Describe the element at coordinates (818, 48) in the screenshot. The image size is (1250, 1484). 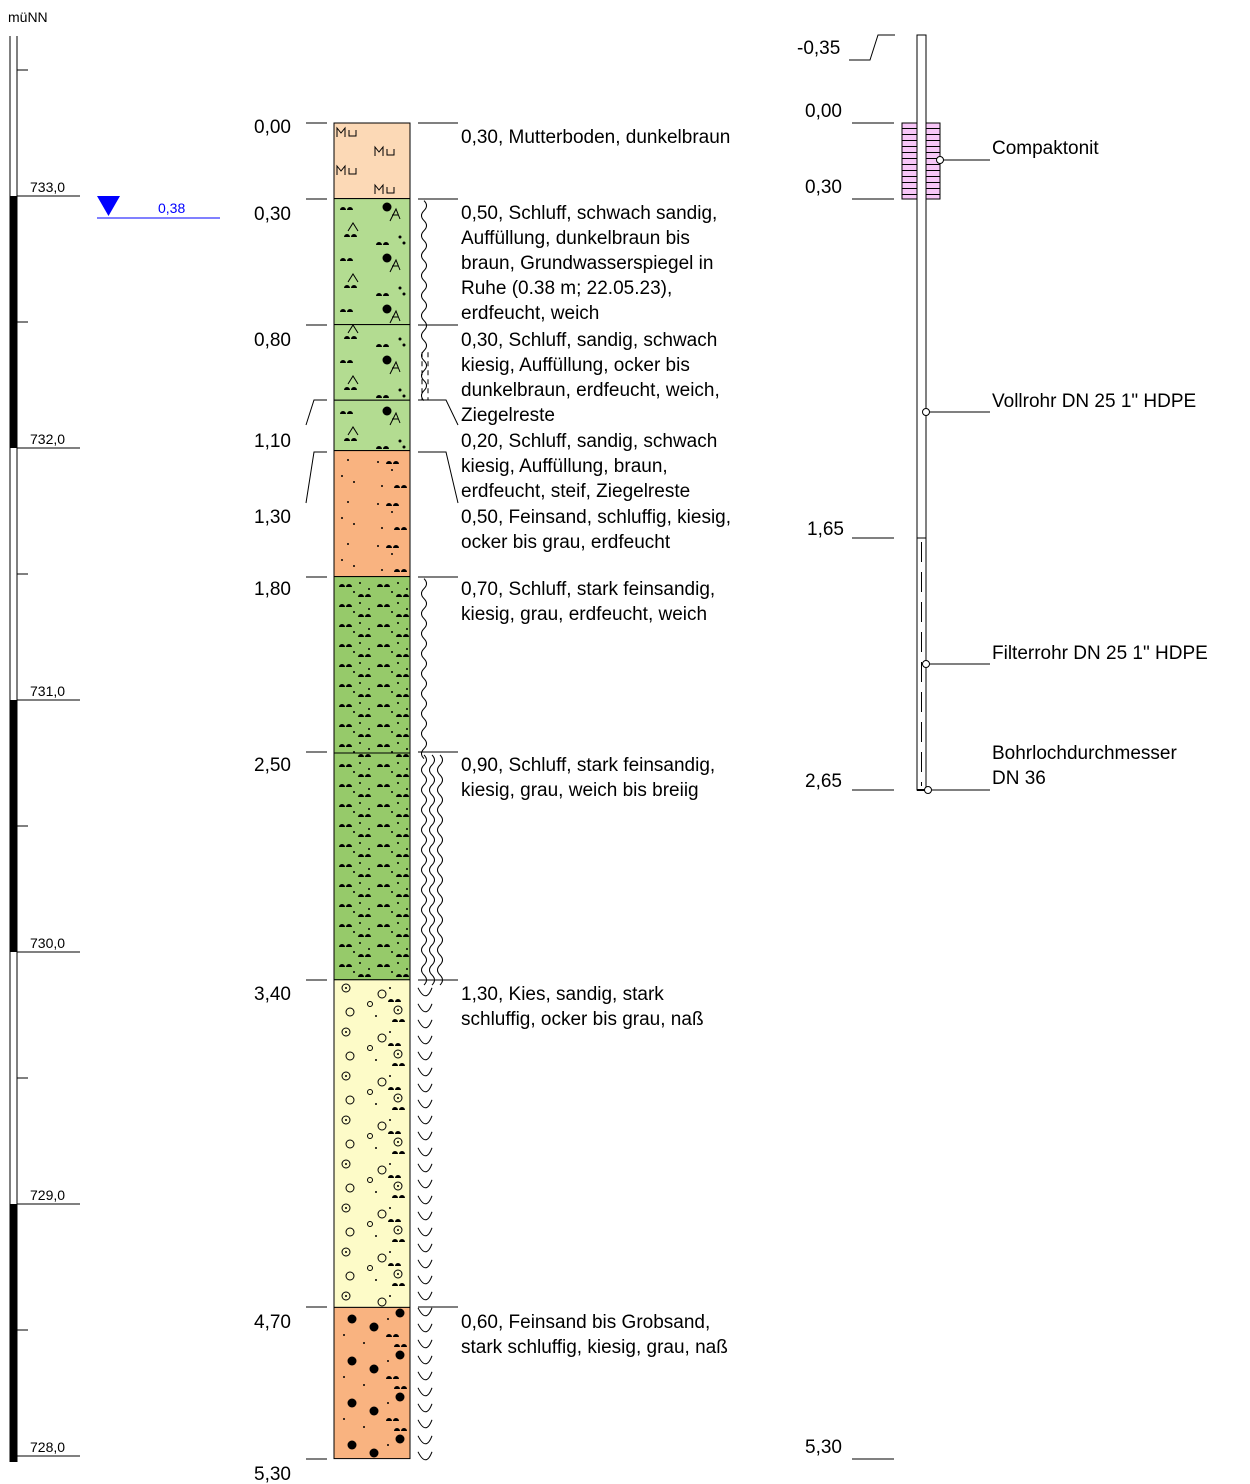
I see `well-top-label: -0,35` at that location.